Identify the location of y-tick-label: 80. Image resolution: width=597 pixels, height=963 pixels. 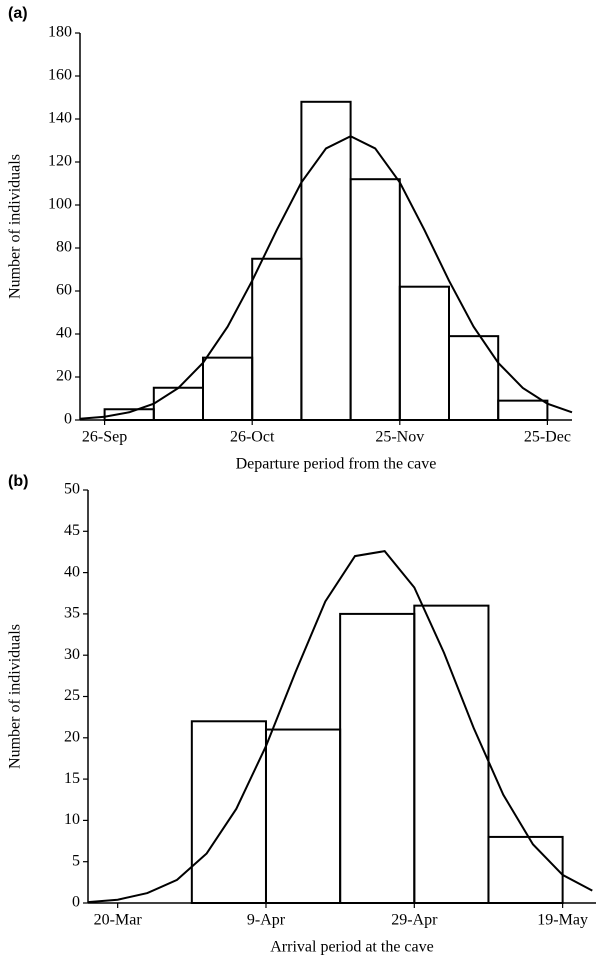
(64, 247).